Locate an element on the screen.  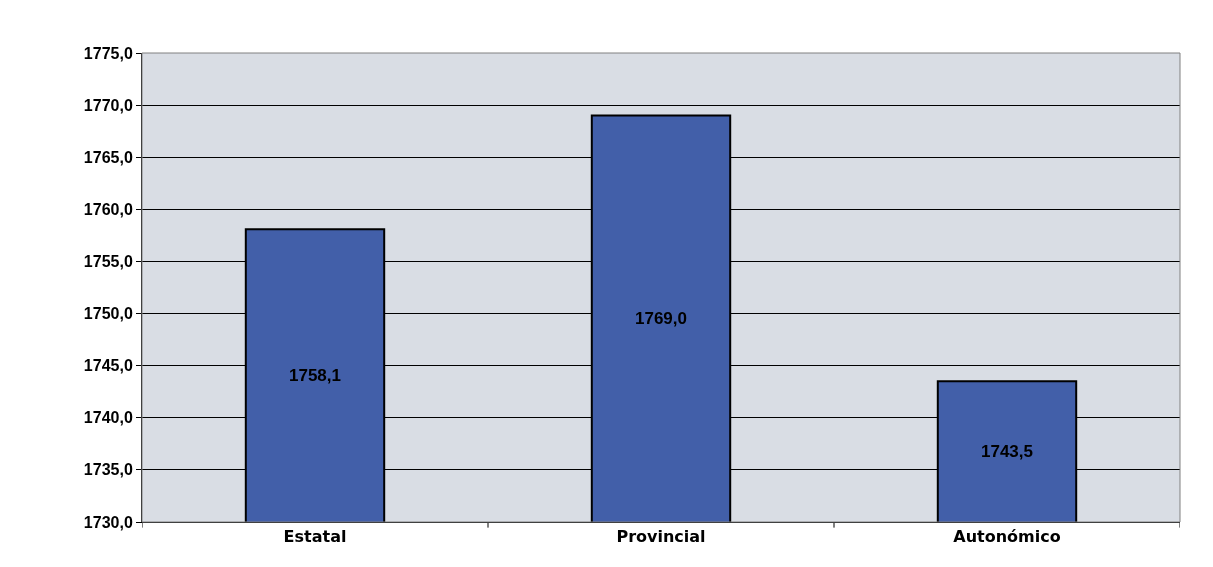
y-tick-label: 1730,0 is located at coordinates (108, 522).